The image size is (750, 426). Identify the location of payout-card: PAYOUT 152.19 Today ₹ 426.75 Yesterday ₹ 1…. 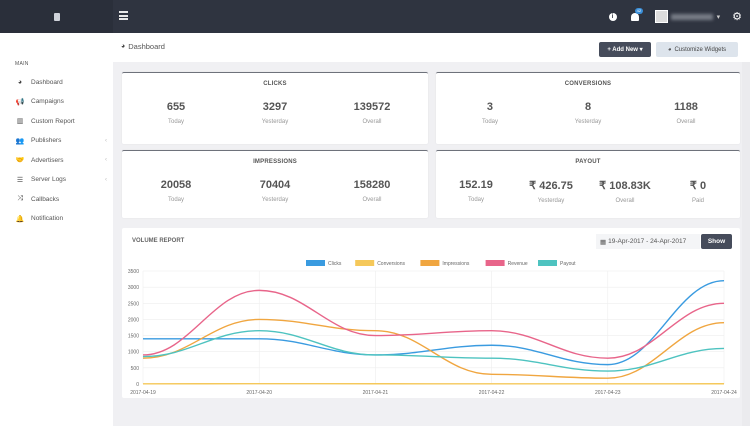
(588, 184).